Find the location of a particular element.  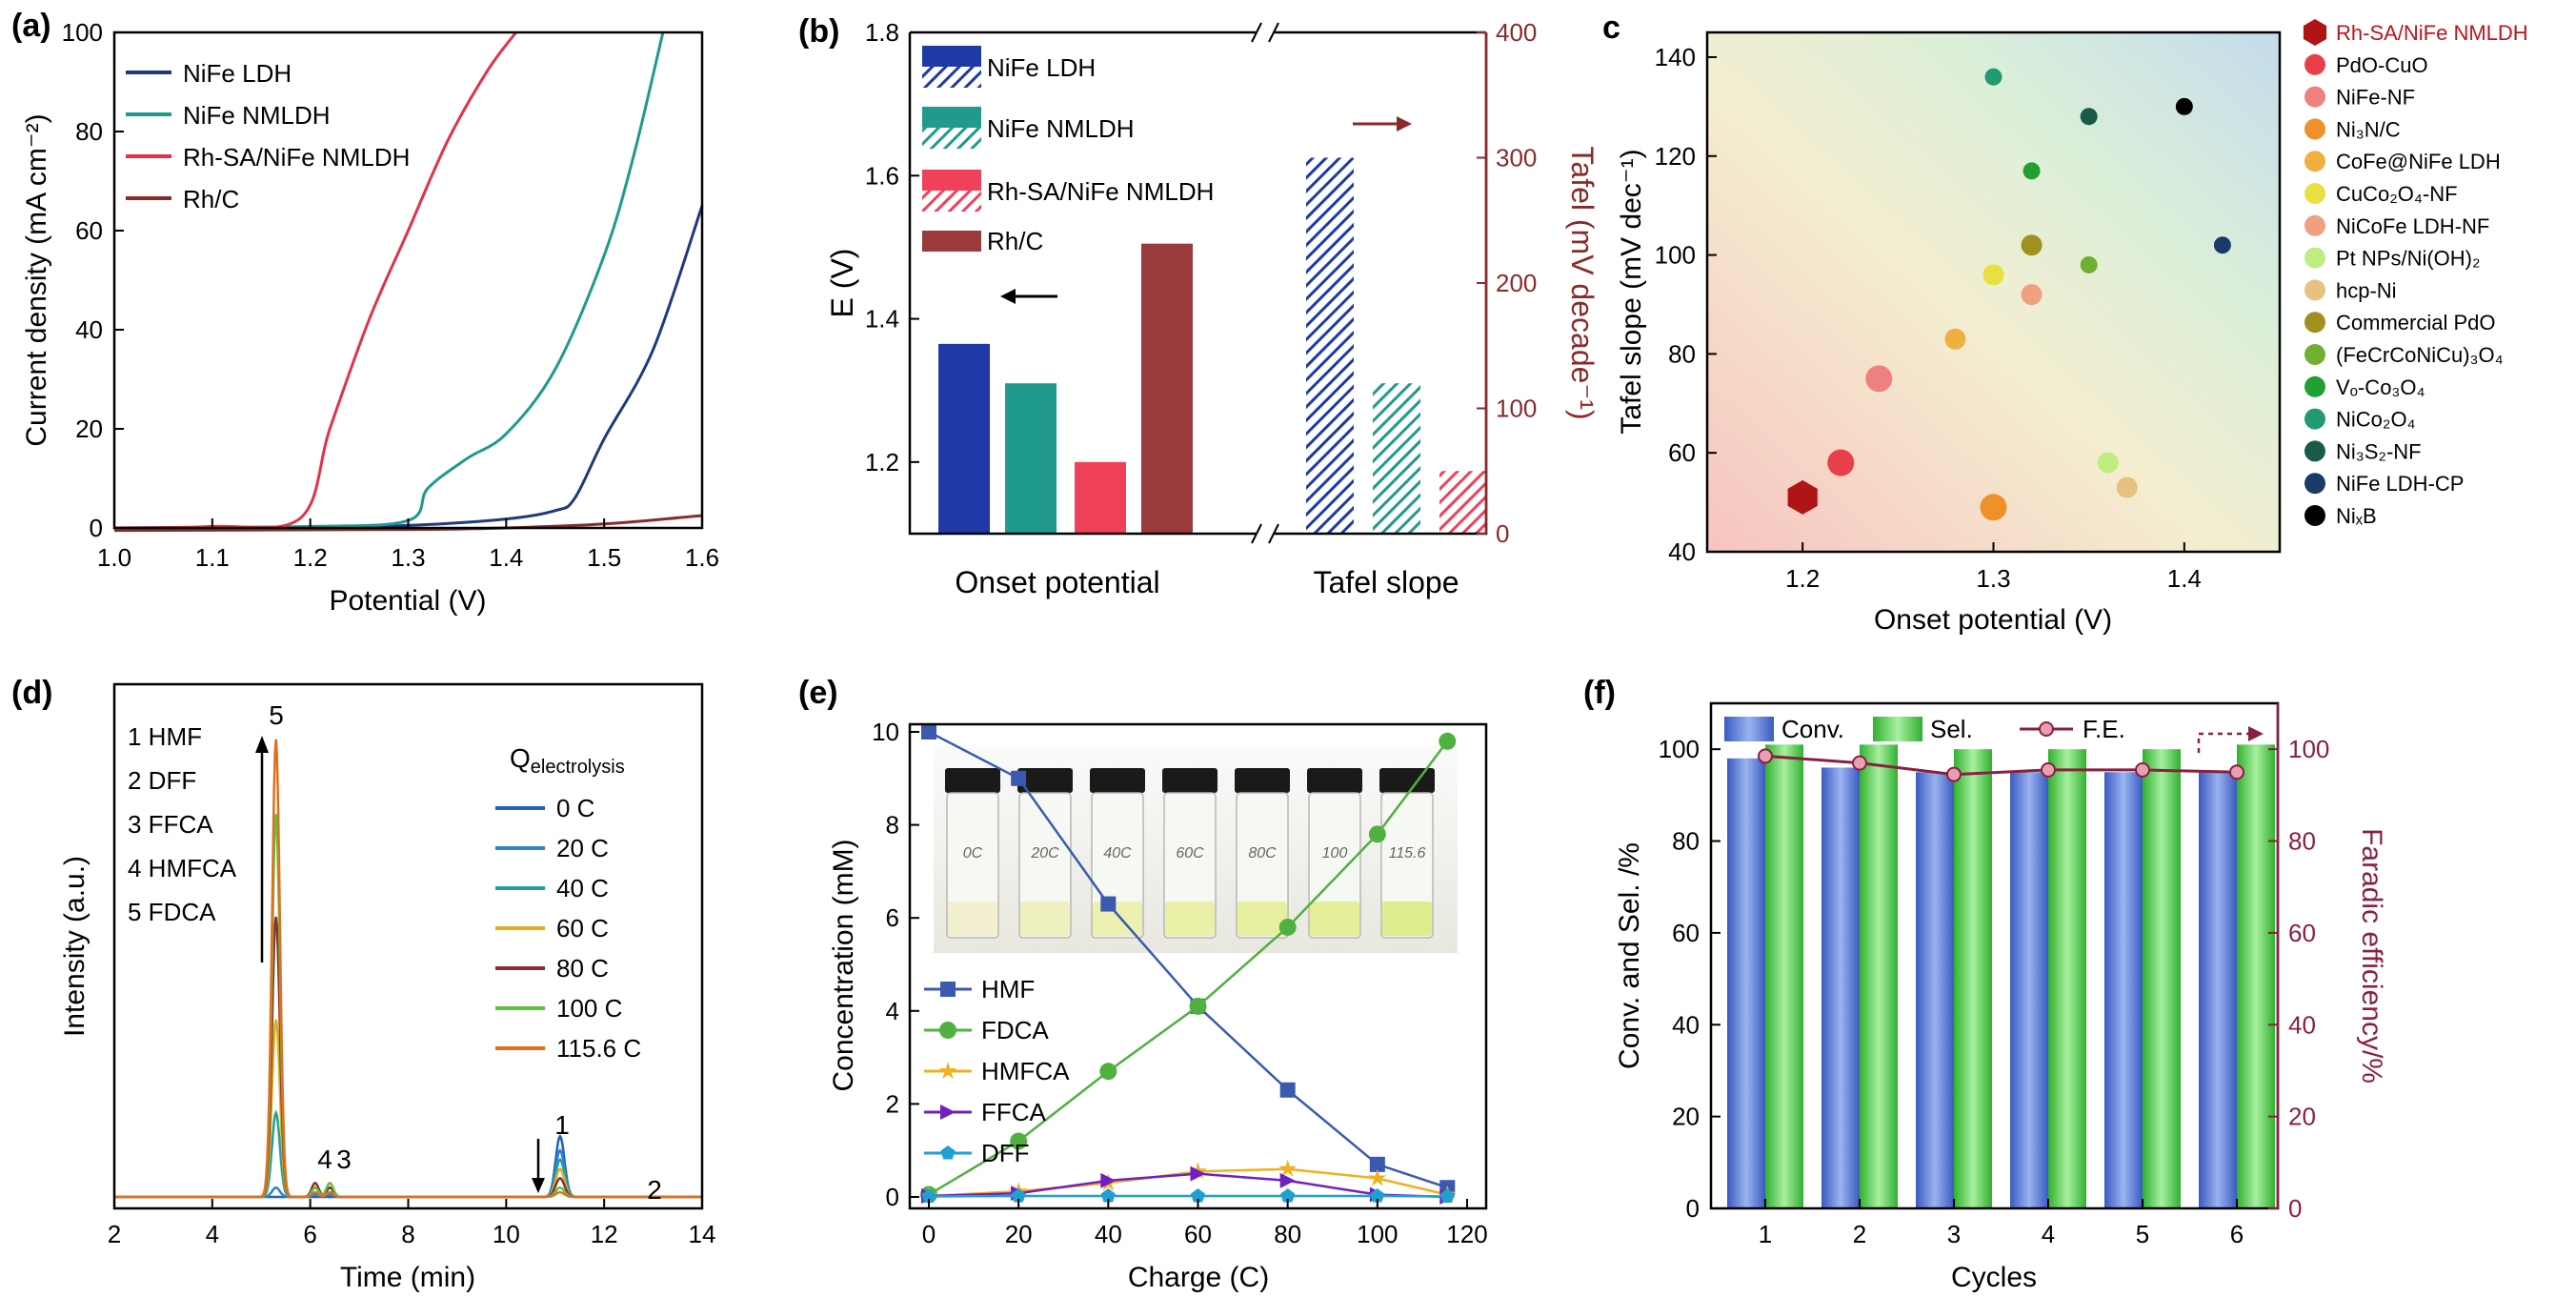

panel-f-x-tick-label: 2 is located at coordinates (1859, 1234).